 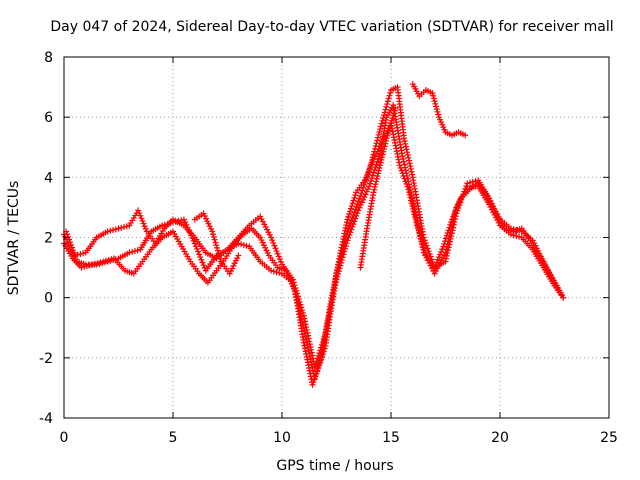 I want to click on y-tick-label: 8, so click(x=48, y=58).